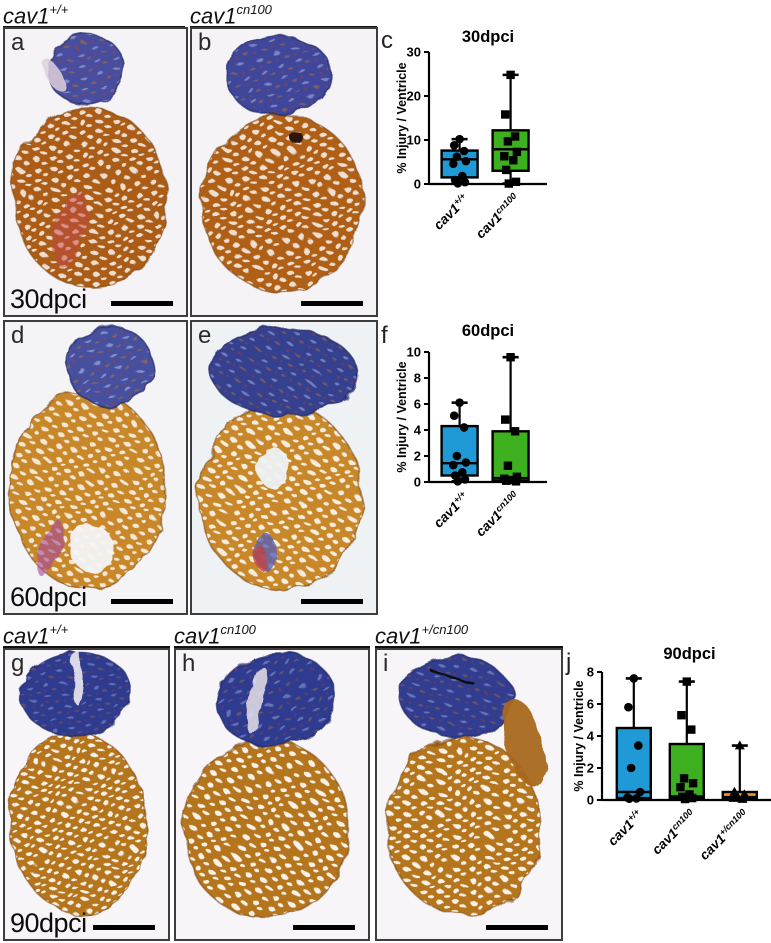 The image size is (771, 943). Describe the element at coordinates (48, 597) in the screenshot. I see `timepoint-label: 60dpci` at that location.